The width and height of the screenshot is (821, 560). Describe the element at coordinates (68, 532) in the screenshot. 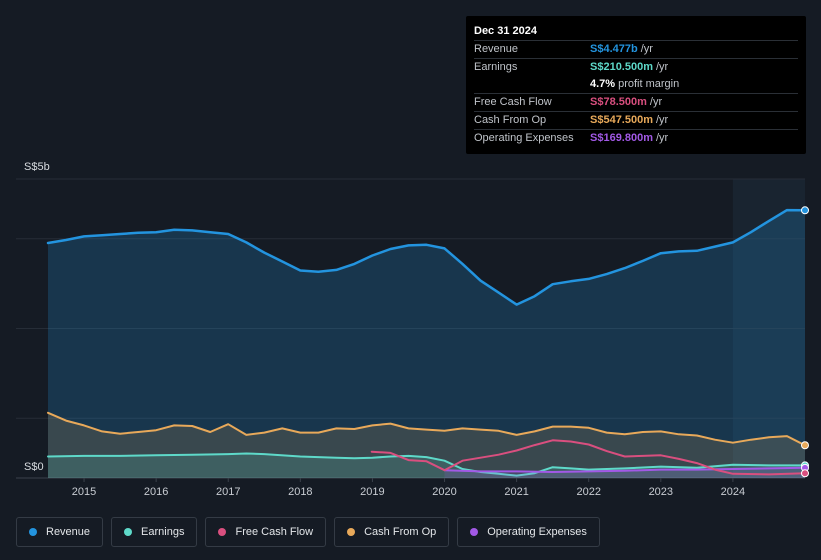

I see `legend-item-label: Revenue` at that location.